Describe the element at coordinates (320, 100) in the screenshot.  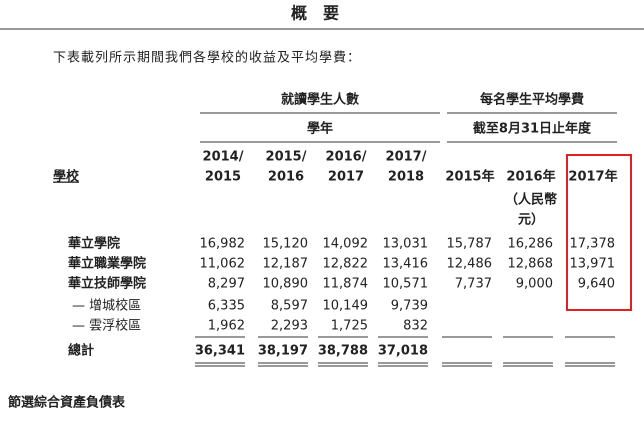
I see `group-title: 就讀學生人數` at that location.